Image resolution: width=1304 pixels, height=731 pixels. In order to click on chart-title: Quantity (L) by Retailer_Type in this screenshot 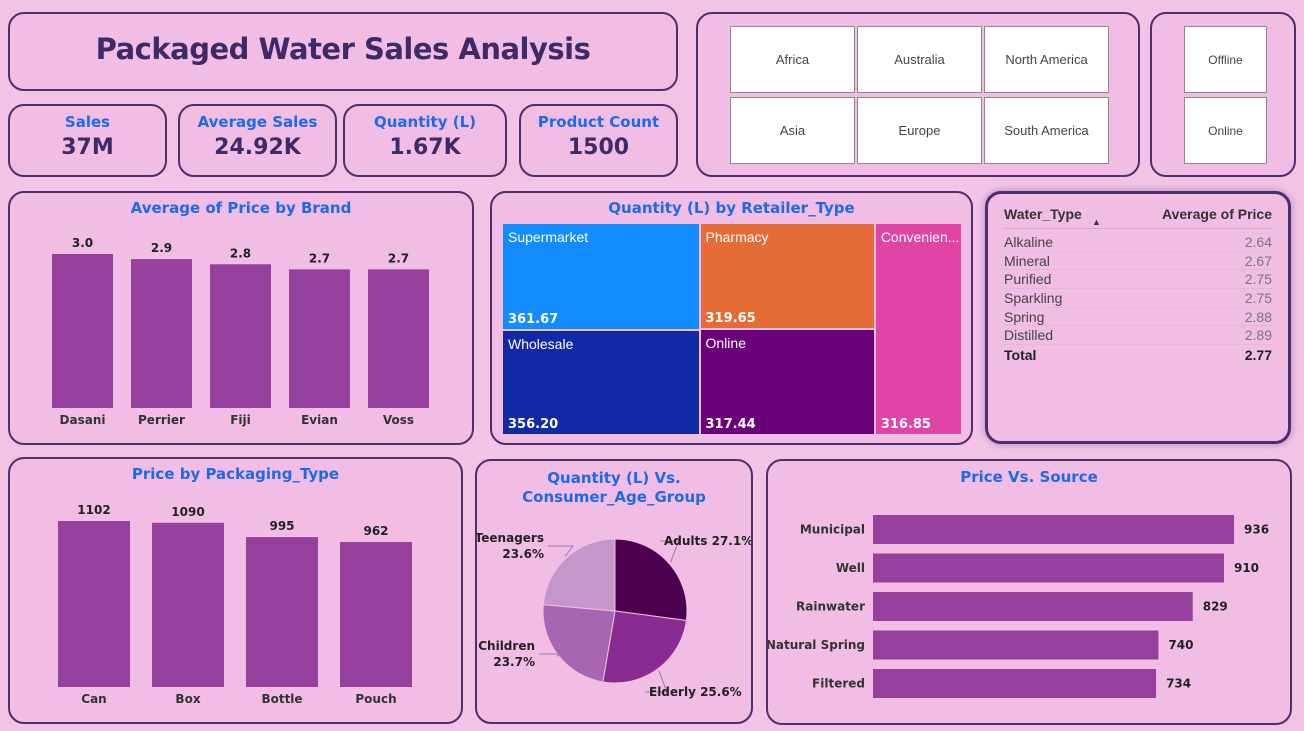, I will do `click(731, 208)`.